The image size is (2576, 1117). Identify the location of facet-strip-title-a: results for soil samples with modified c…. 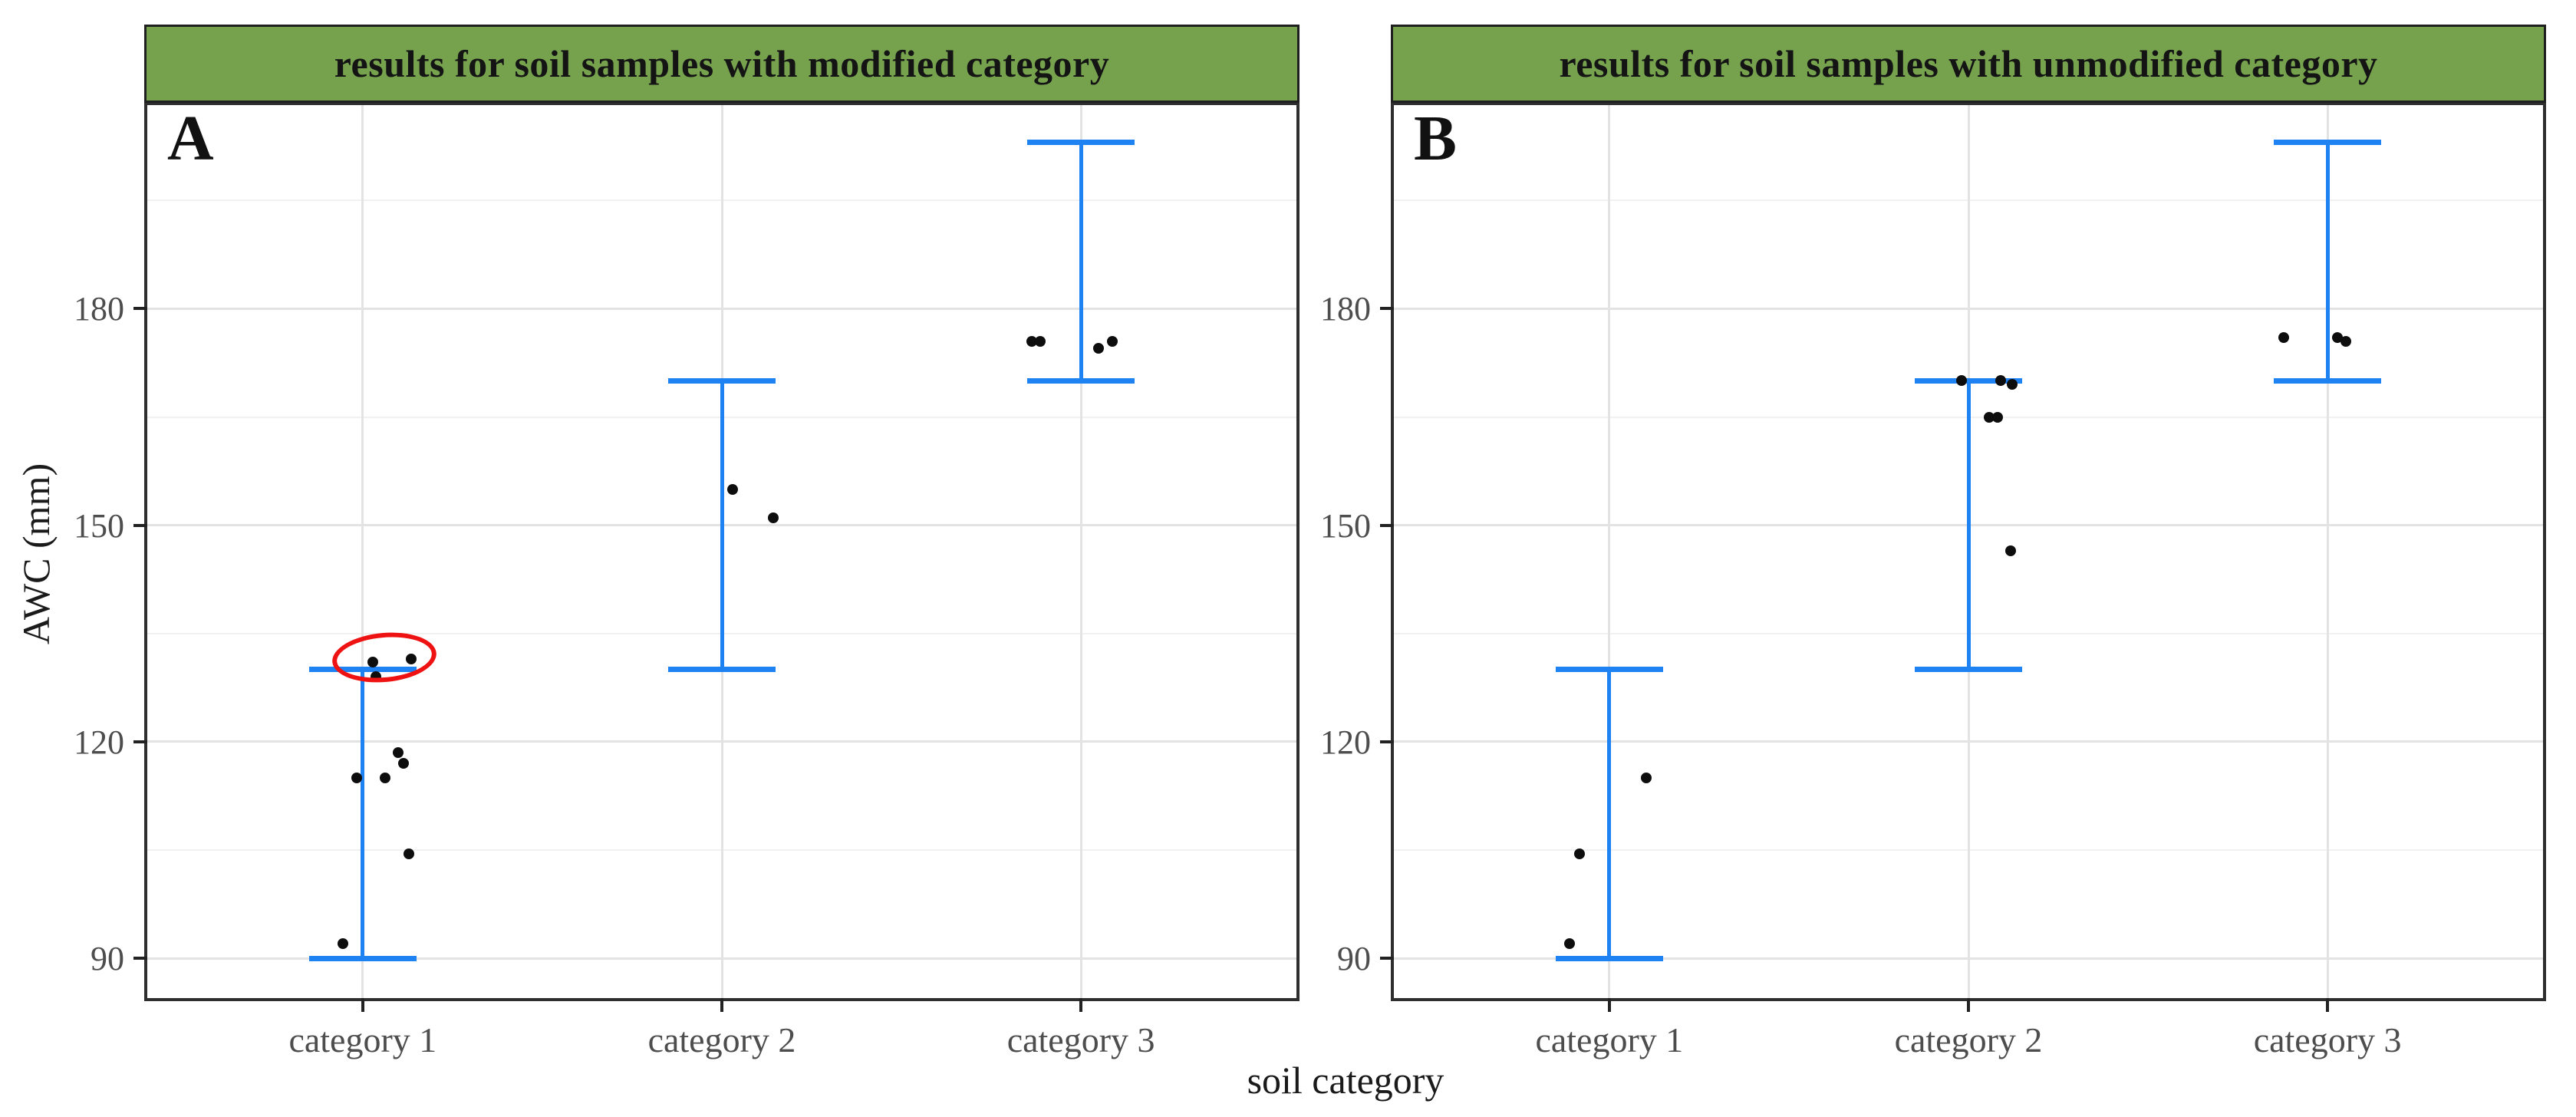
(722, 64).